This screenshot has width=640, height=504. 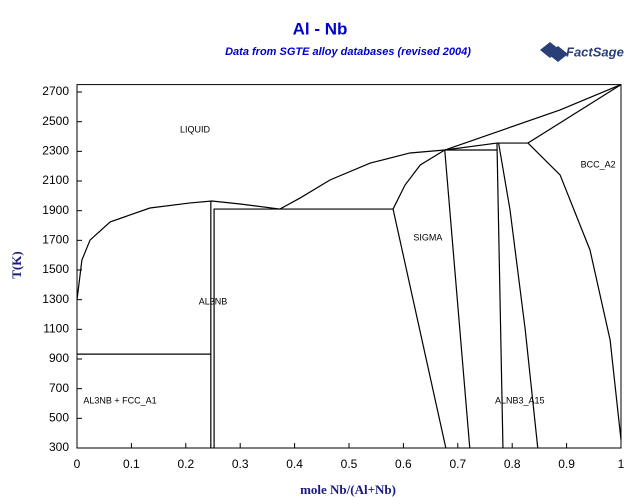 I want to click on y-tick-label: 1300, so click(x=55, y=299).